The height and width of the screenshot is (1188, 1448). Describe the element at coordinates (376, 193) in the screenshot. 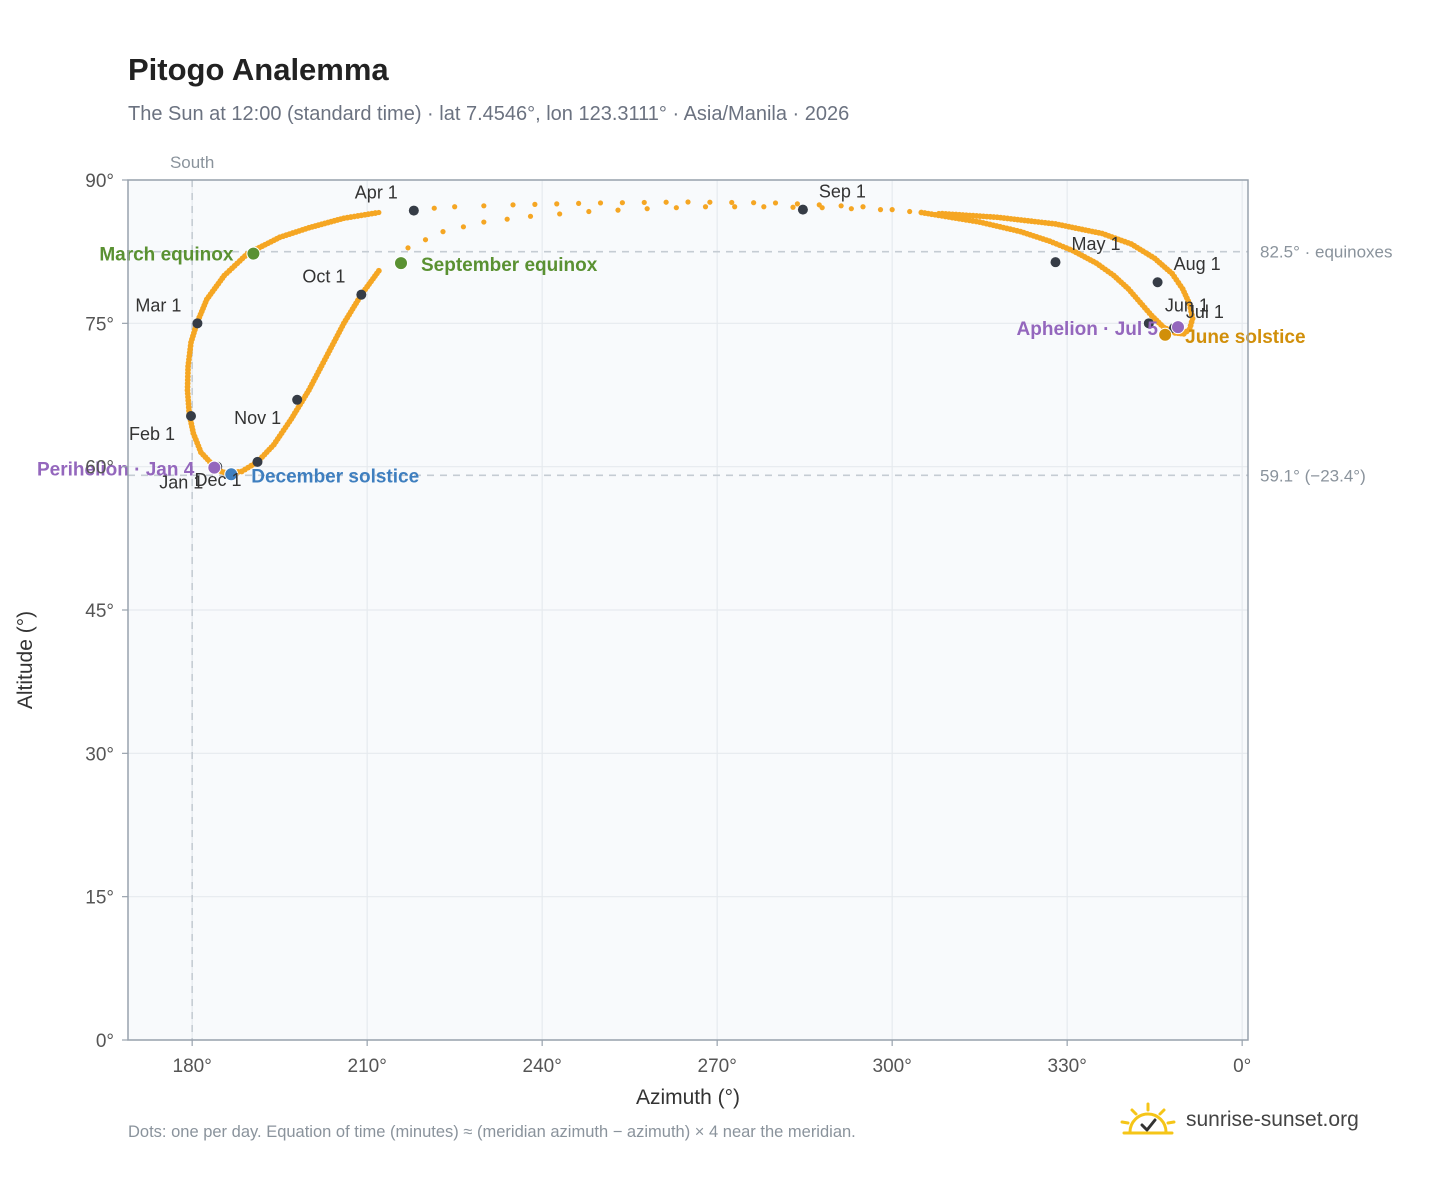

I see `month-label: Apr 1` at that location.